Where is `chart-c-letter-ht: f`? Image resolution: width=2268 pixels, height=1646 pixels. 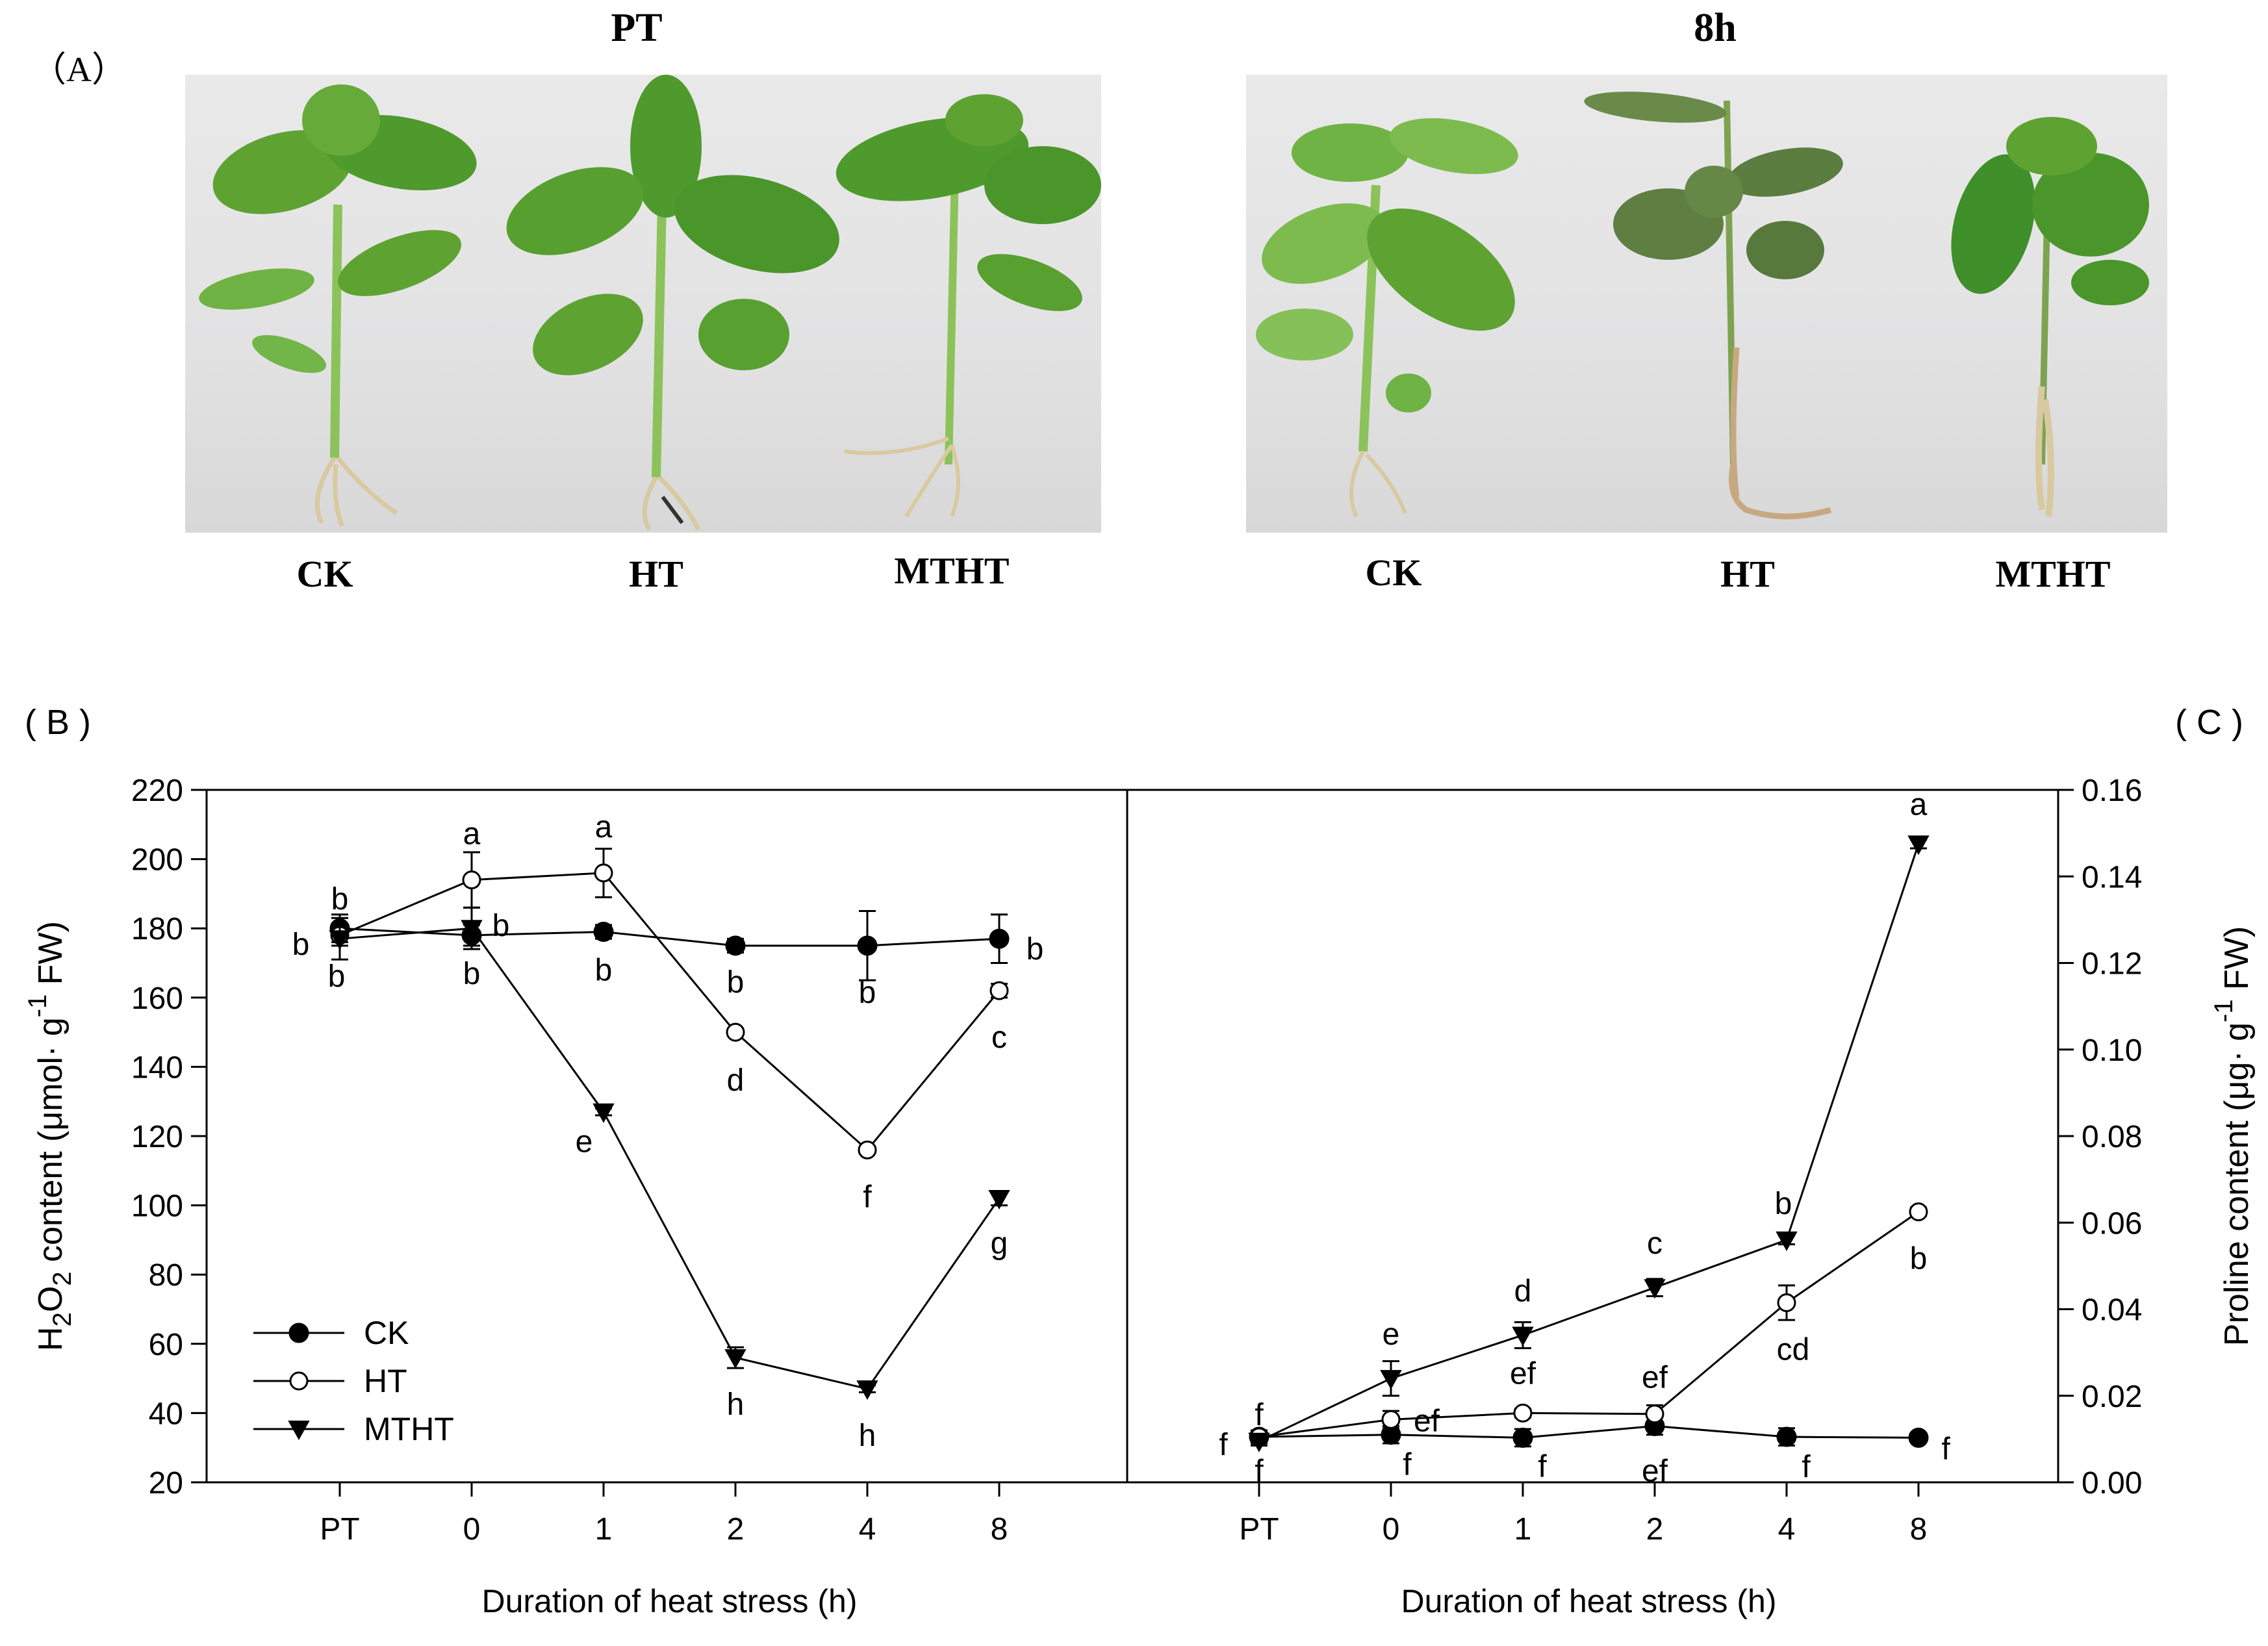
chart-c-letter-ht: f is located at coordinates (1259, 1415).